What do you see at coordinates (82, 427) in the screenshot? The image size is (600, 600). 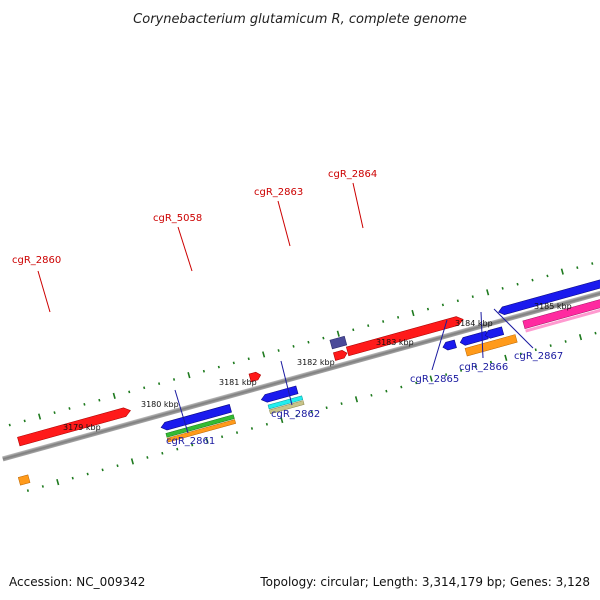 I see `kbp-label-3179: 3179 kbp` at bounding box center [82, 427].